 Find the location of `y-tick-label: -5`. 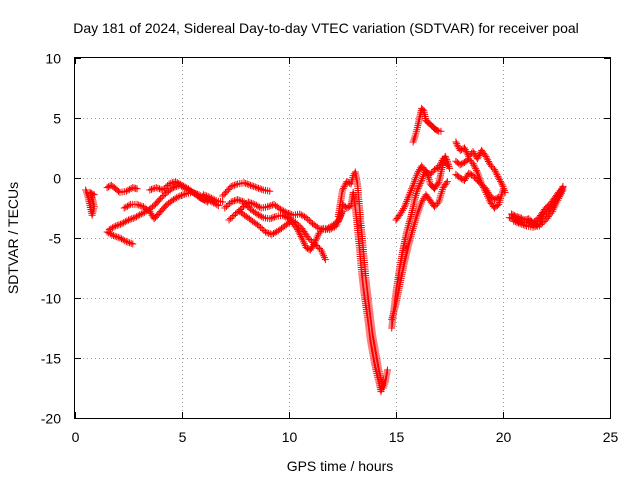

y-tick-label: -5 is located at coordinates (55, 239).